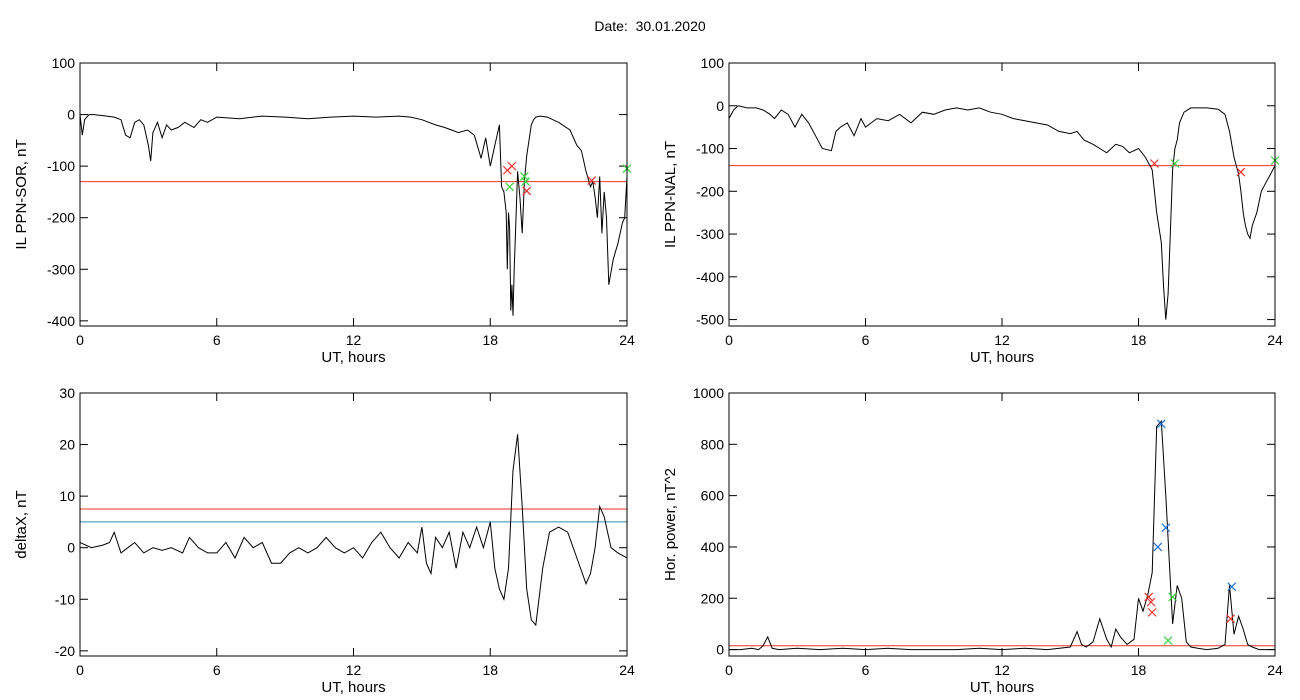 The width and height of the screenshot is (1300, 700). What do you see at coordinates (21, 524) in the screenshot?
I see `y-axis-label: deltaX, nT` at bounding box center [21, 524].